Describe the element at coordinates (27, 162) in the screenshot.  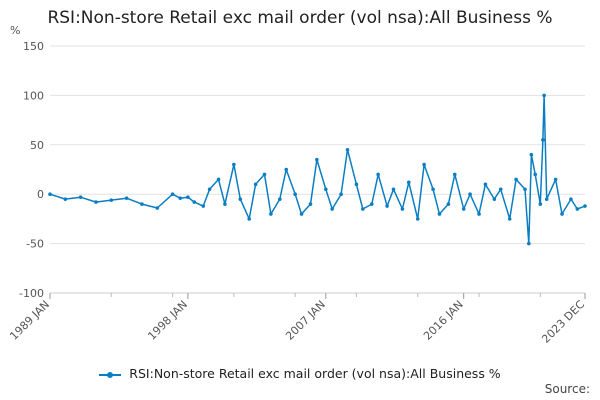
I see `y-axis-ticks: 150 100 50 0 -50 -100%` at that location.